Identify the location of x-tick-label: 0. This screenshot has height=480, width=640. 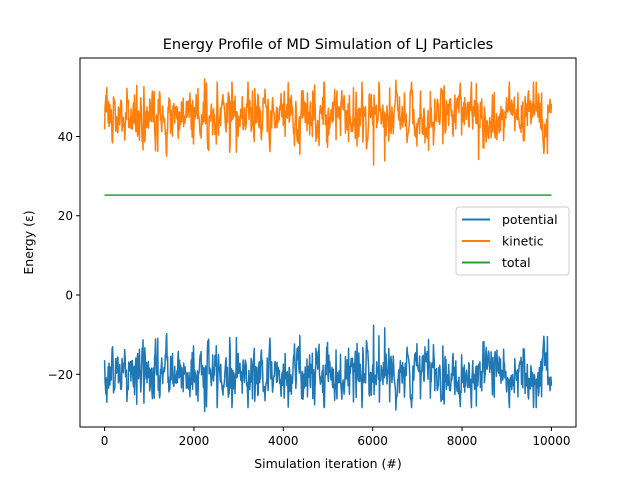
(105, 441).